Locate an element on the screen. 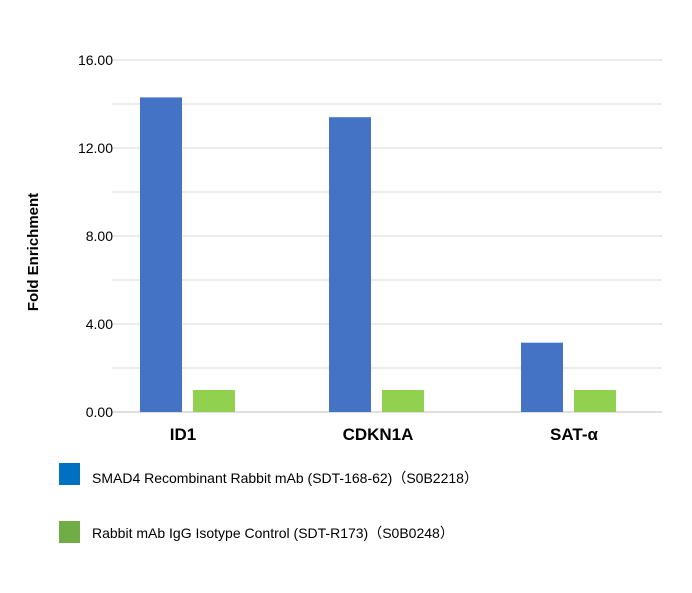 The height and width of the screenshot is (593, 692). category-label: CDKN1A is located at coordinates (378, 434).